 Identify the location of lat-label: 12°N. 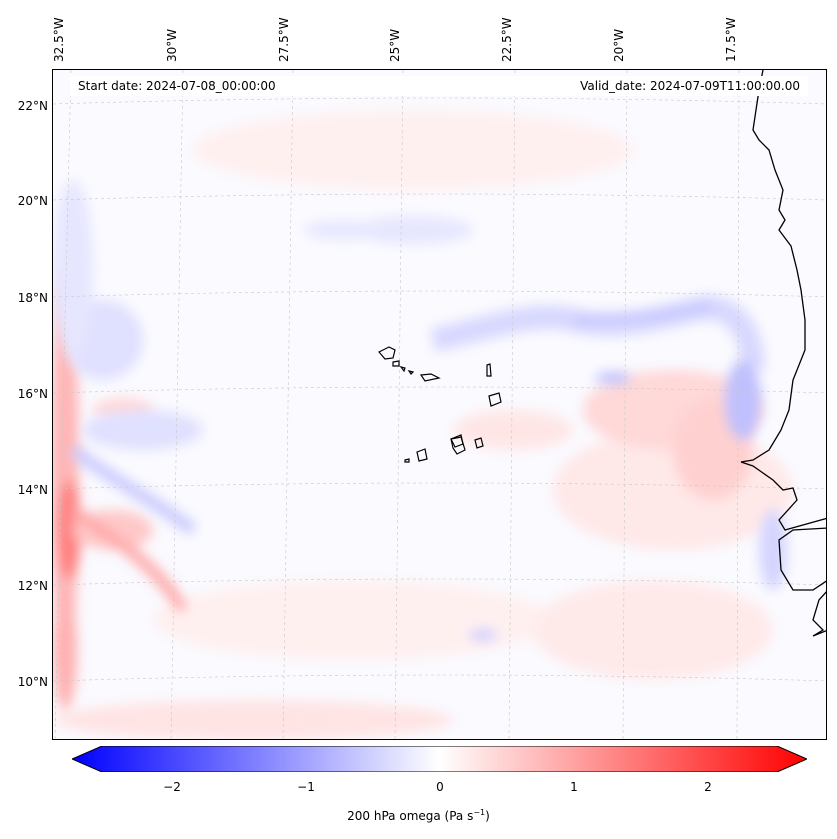
(32, 586).